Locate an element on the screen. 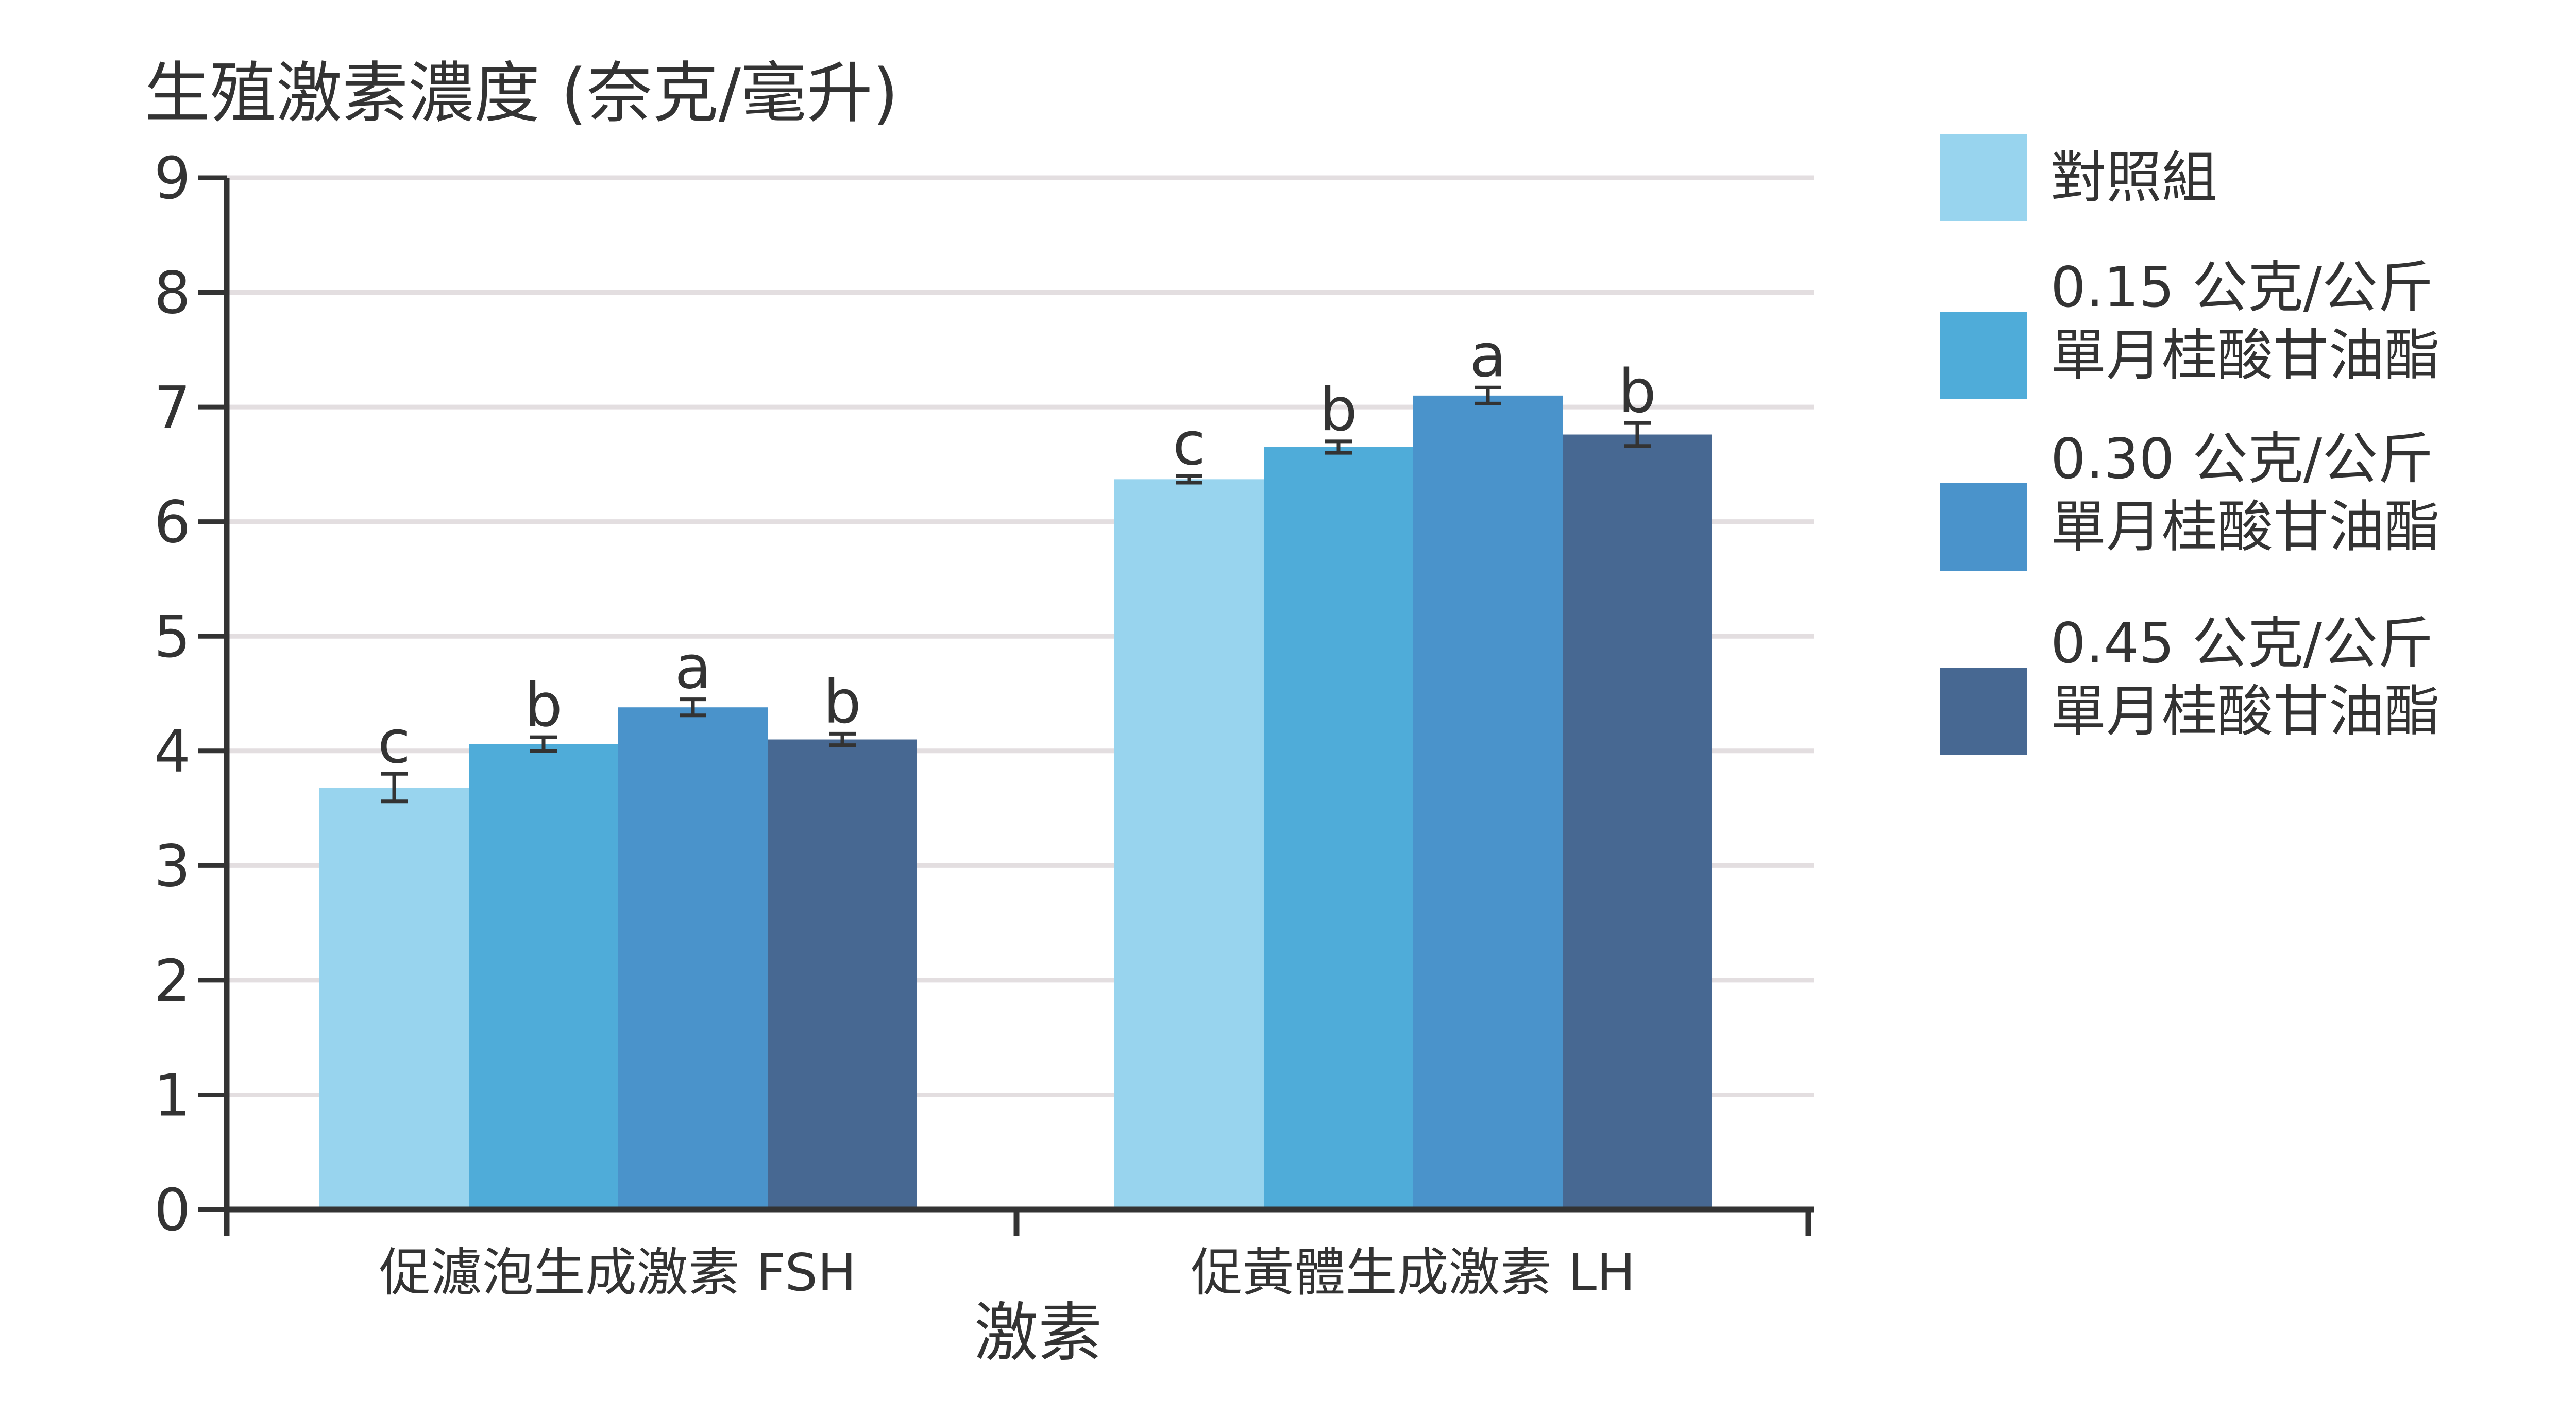 Image resolution: width=2576 pixels, height=1415 pixels. significance-label-series-3-cat-0: b is located at coordinates (842, 702).